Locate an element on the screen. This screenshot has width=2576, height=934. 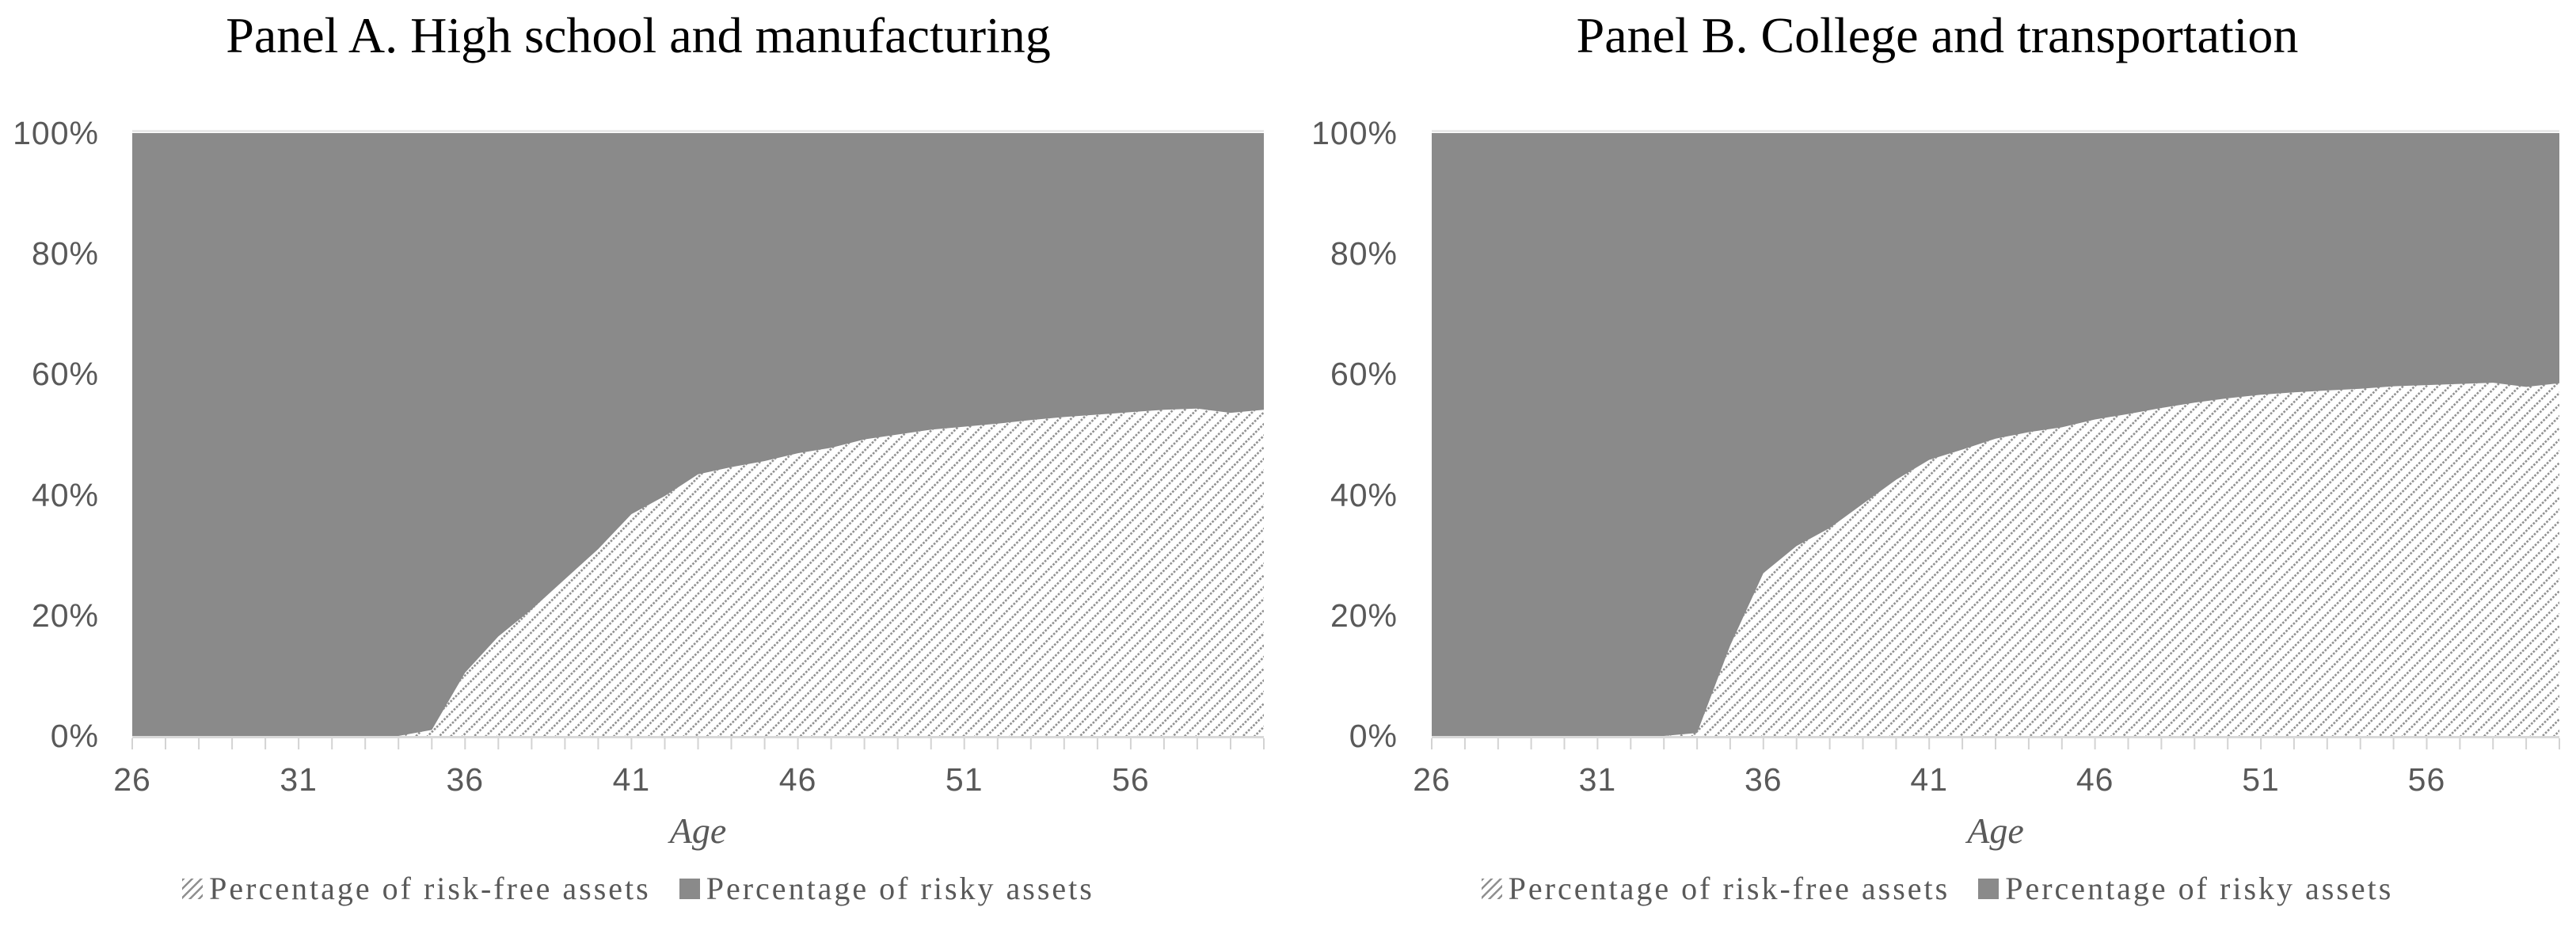
panel-b-x-axis-label: Age is located at coordinates (1995, 830).